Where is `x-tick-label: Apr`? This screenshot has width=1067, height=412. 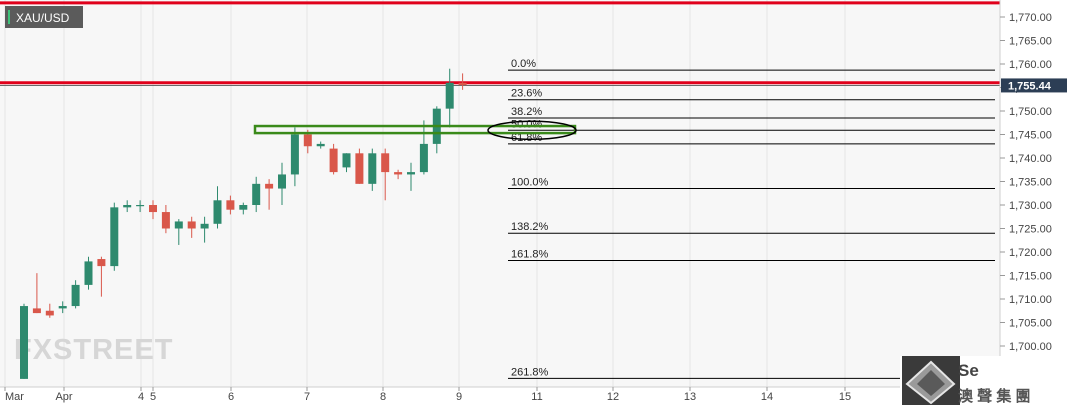
x-tick-label: Apr is located at coordinates (63, 397).